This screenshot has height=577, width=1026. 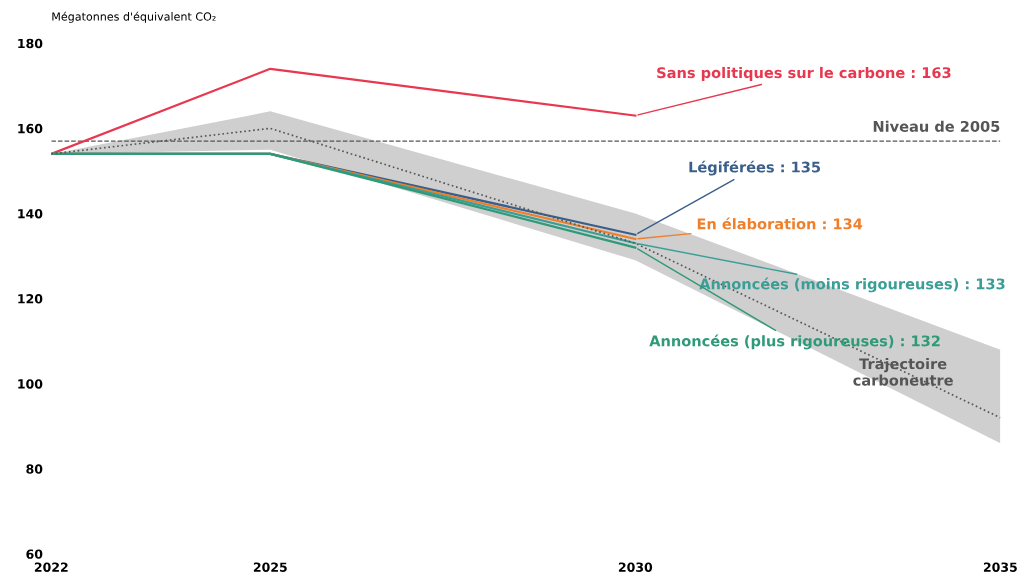 I want to click on ref-line-label: Niveau de 2005, so click(x=936, y=126).